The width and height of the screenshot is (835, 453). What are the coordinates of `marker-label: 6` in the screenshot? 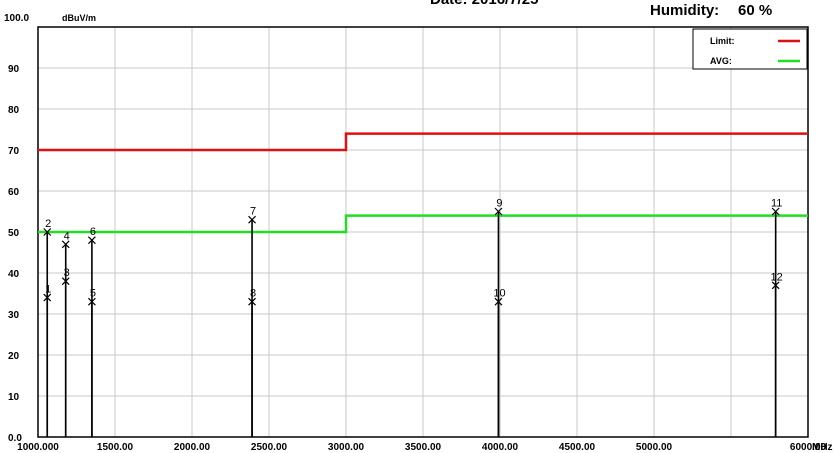 It's located at (93, 232).